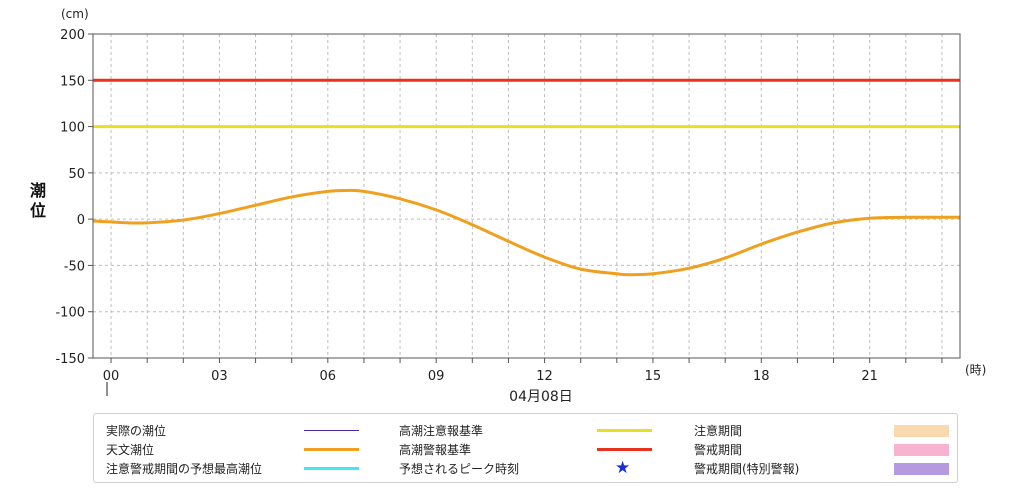 Image resolution: width=1024 pixels, height=501 pixels. I want to click on x-tick-label: 21, so click(869, 376).